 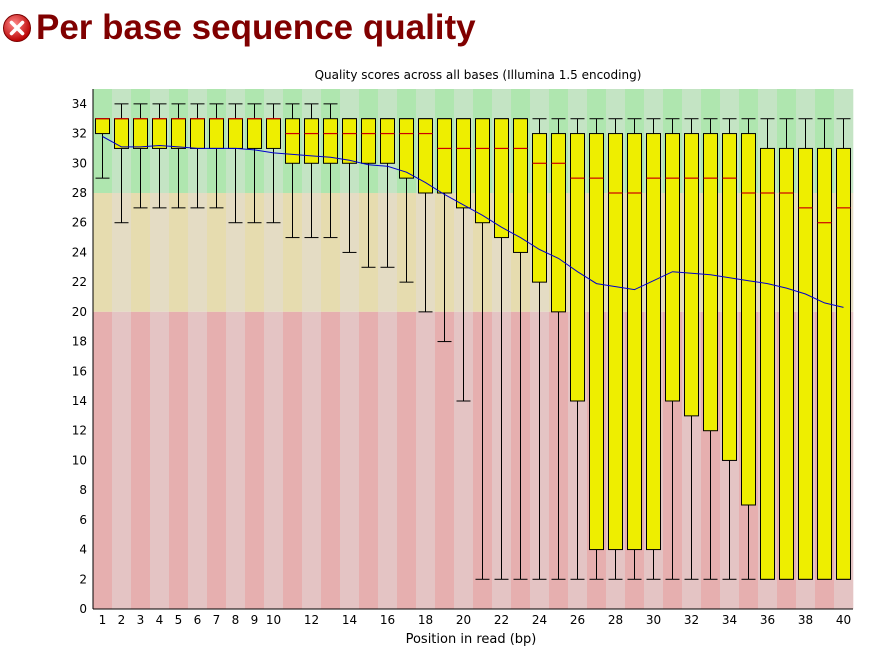 I want to click on x-tick-label: 26, so click(x=577, y=620).